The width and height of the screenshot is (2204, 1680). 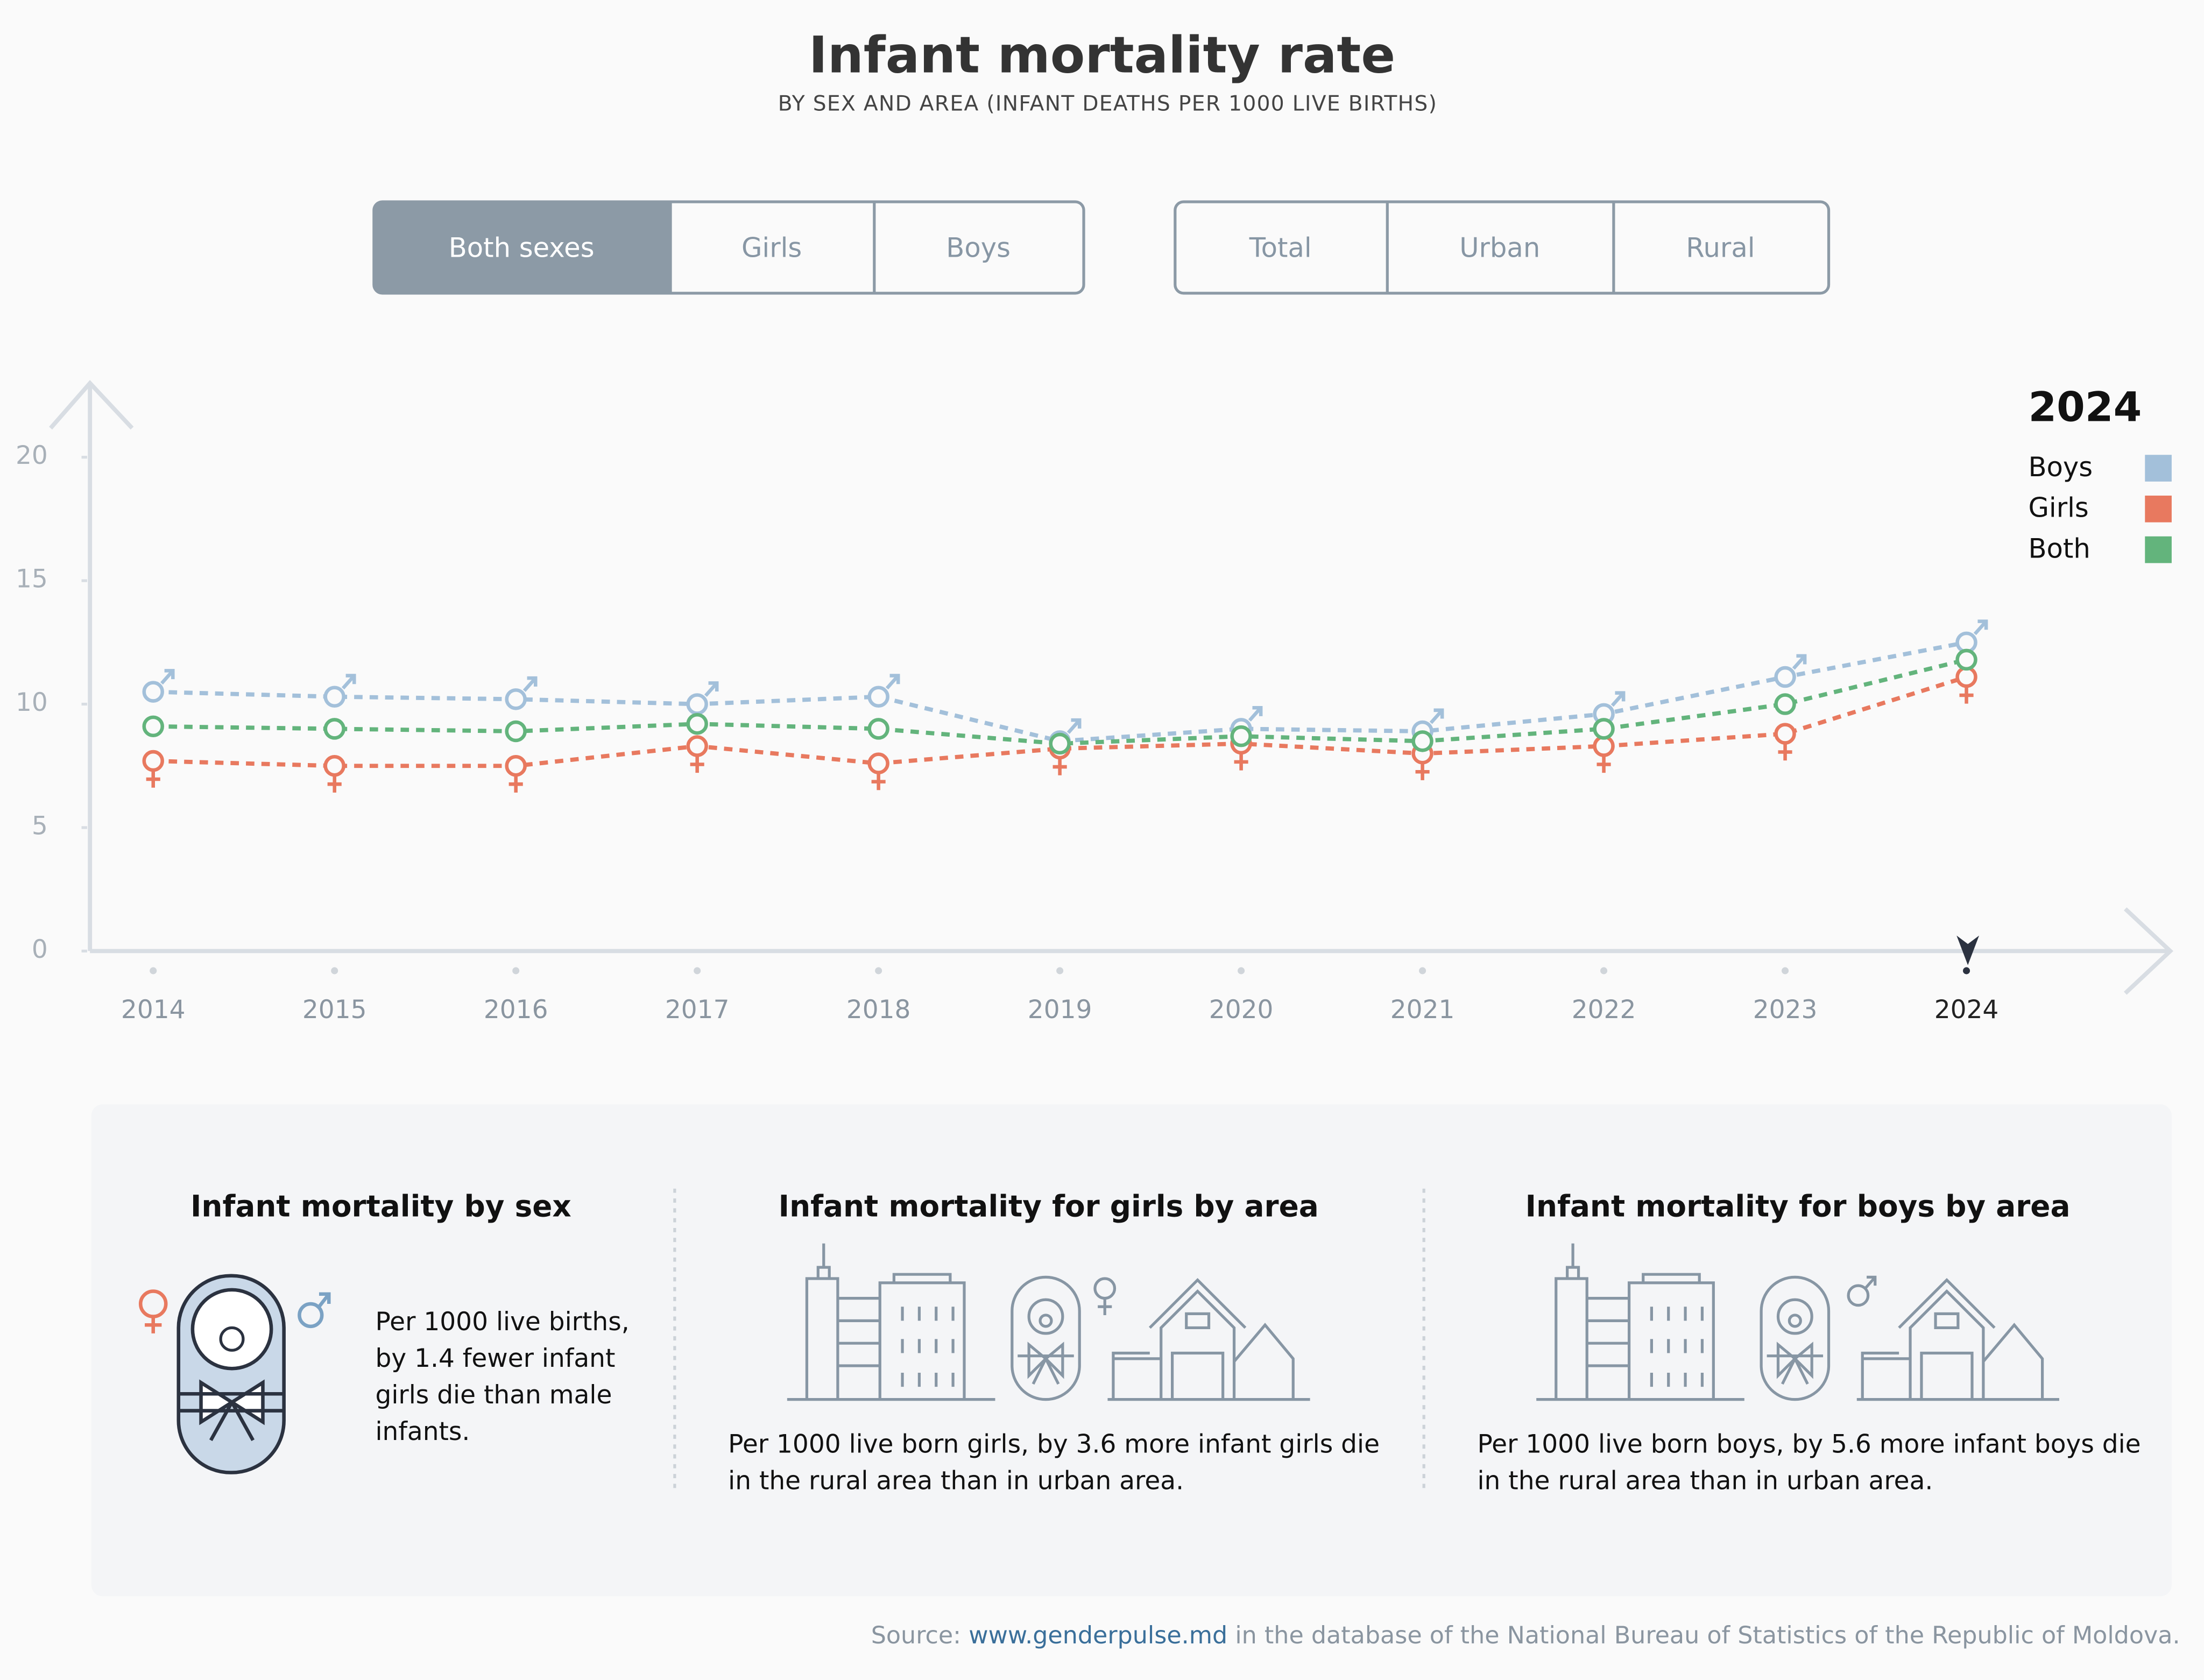 I want to click on panel-line: girls die than male, so click(x=493, y=1395).